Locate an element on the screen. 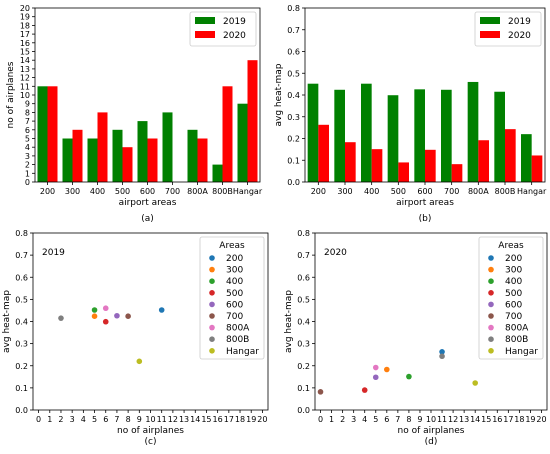 This screenshot has height=454, width=550. legend-marker-800A is located at coordinates (491, 327).